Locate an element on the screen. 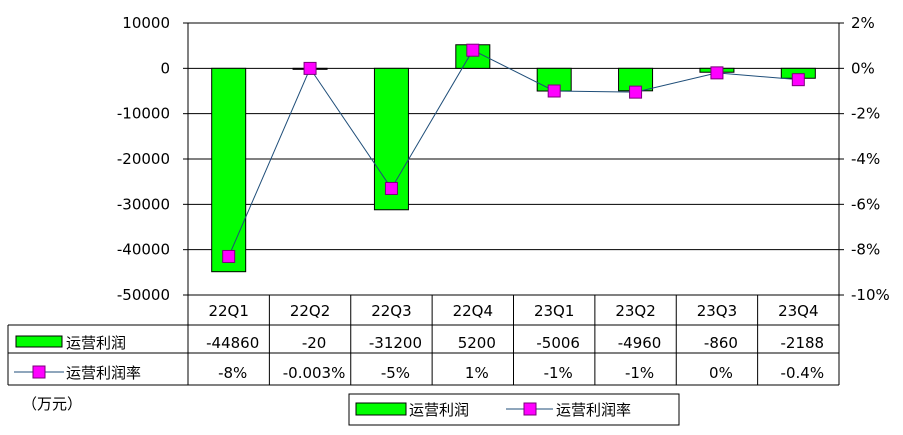 The width and height of the screenshot is (903, 435). right-axis: 2% 0% -2% -4% -6% -8% -10% is located at coordinates (864, 159).